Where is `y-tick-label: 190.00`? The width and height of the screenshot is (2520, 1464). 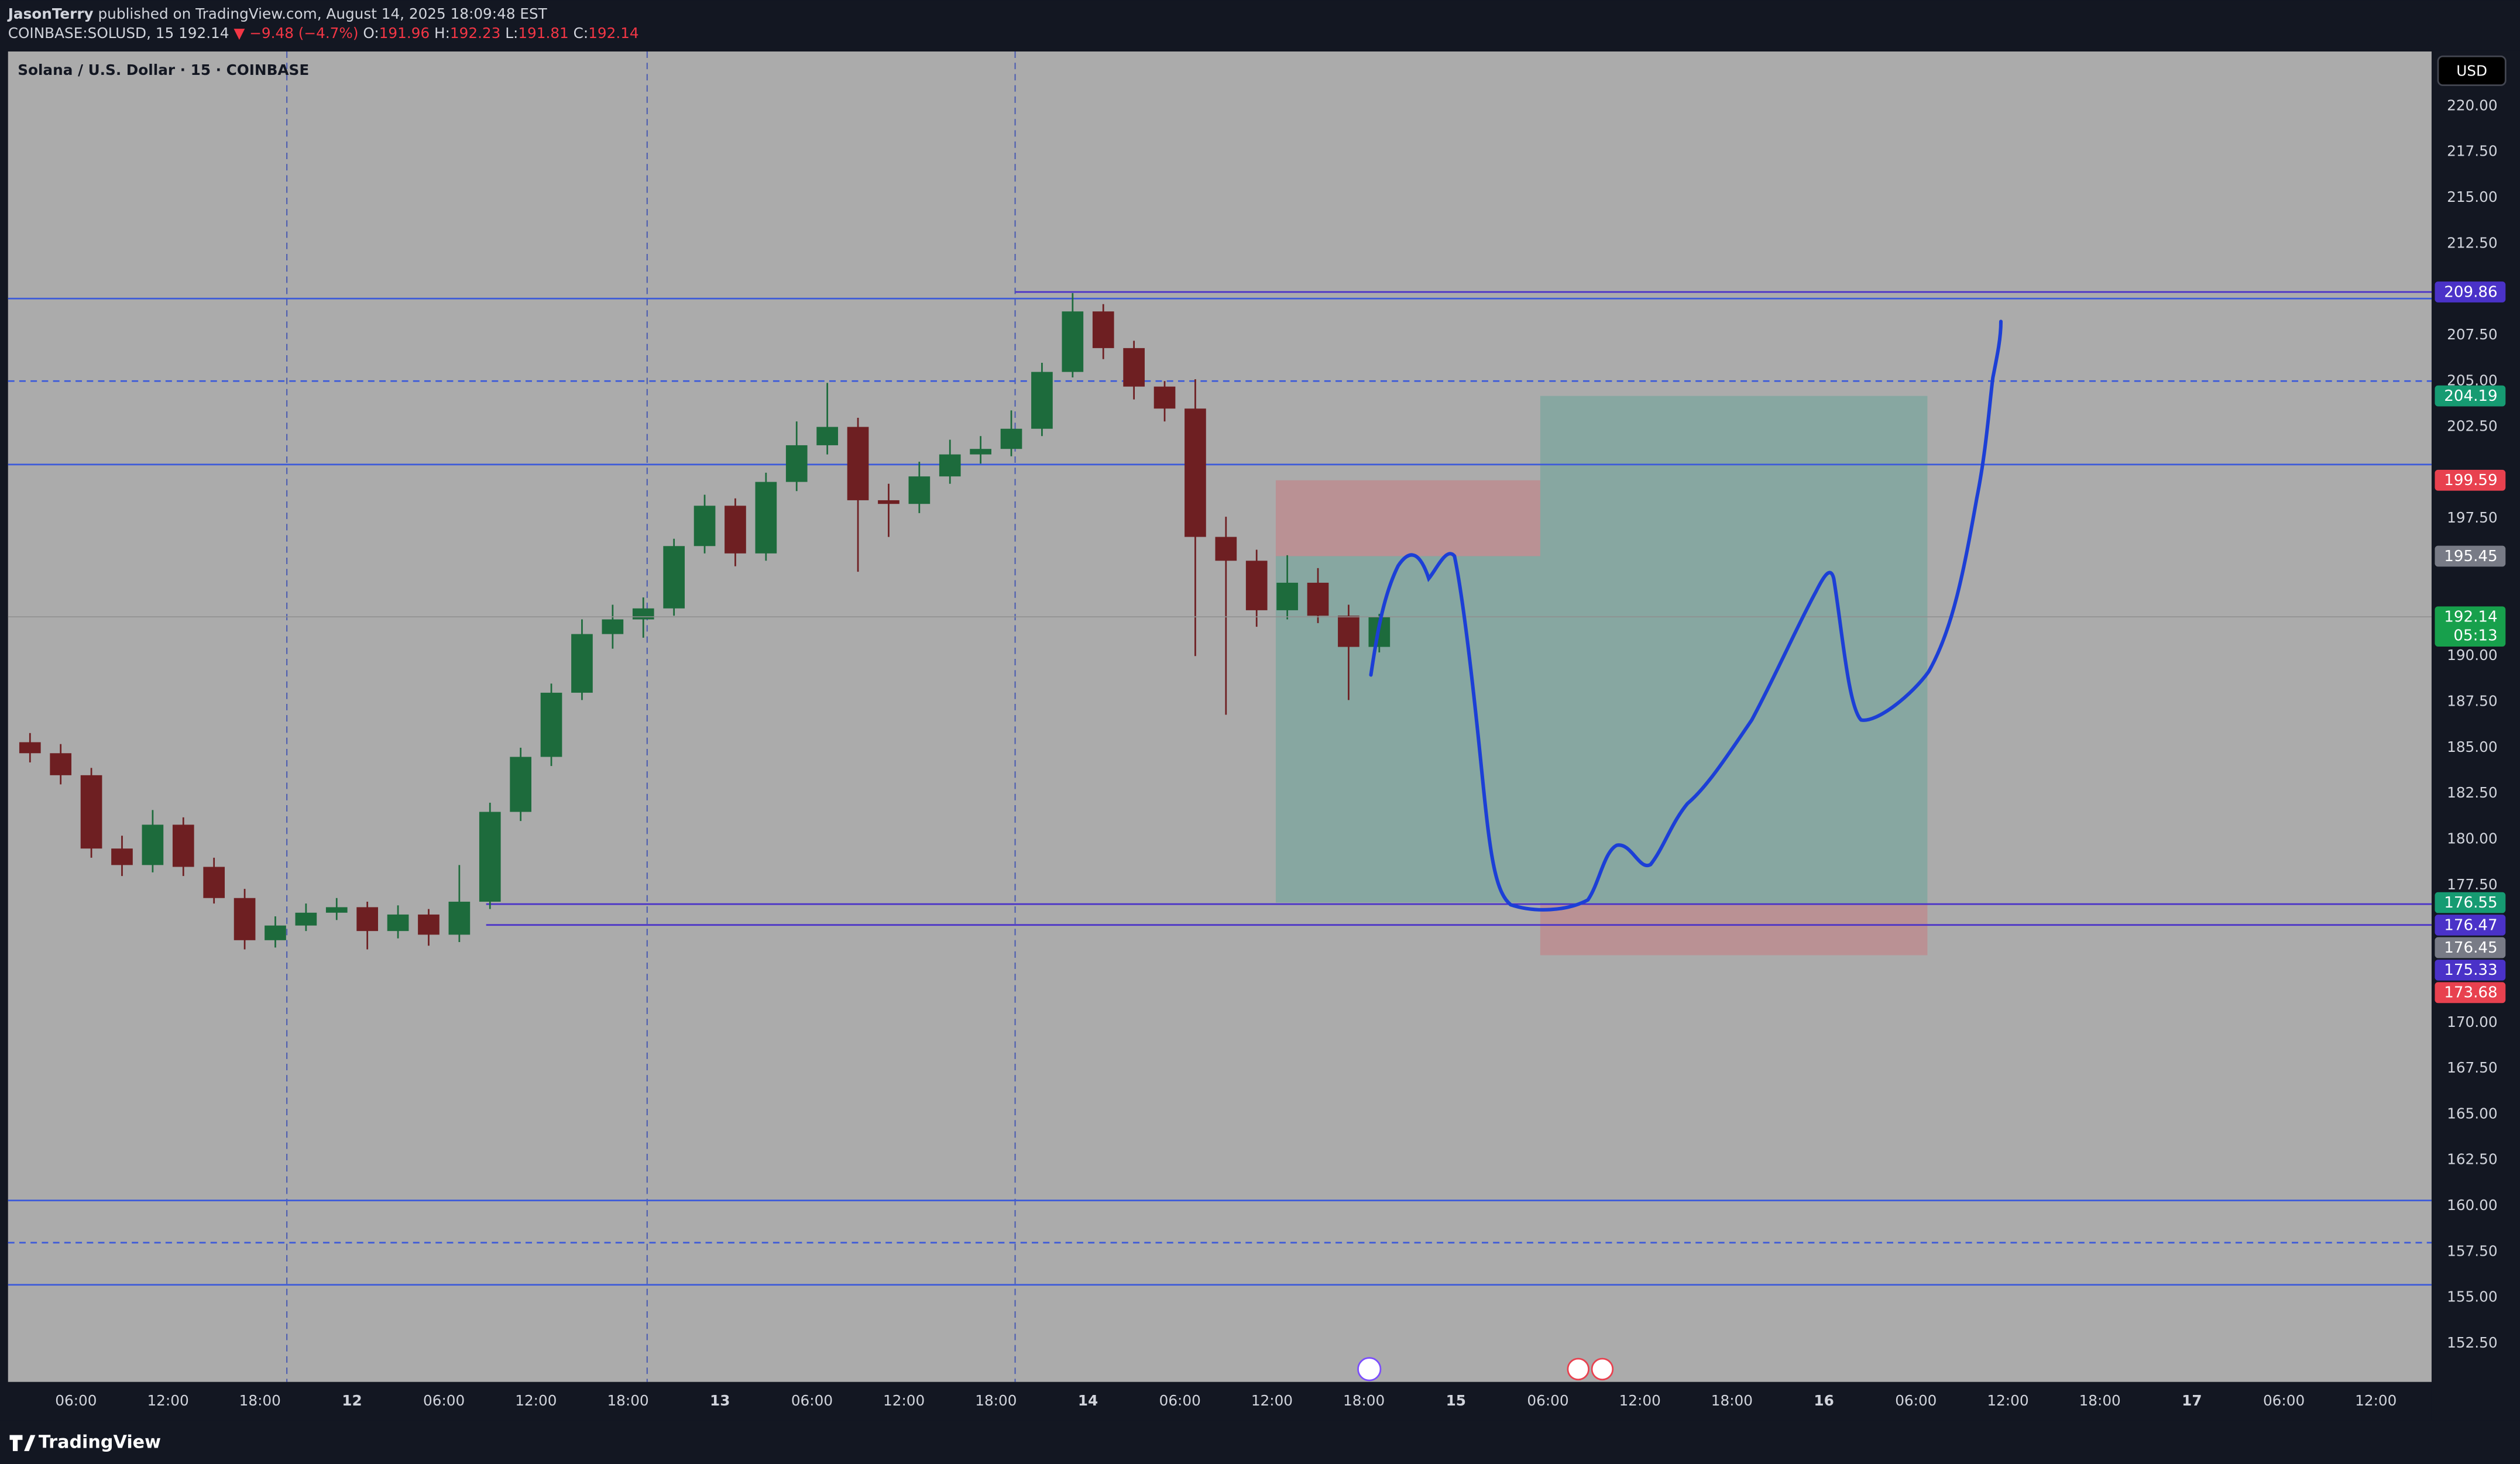 y-tick-label: 190.00 is located at coordinates (2472, 655).